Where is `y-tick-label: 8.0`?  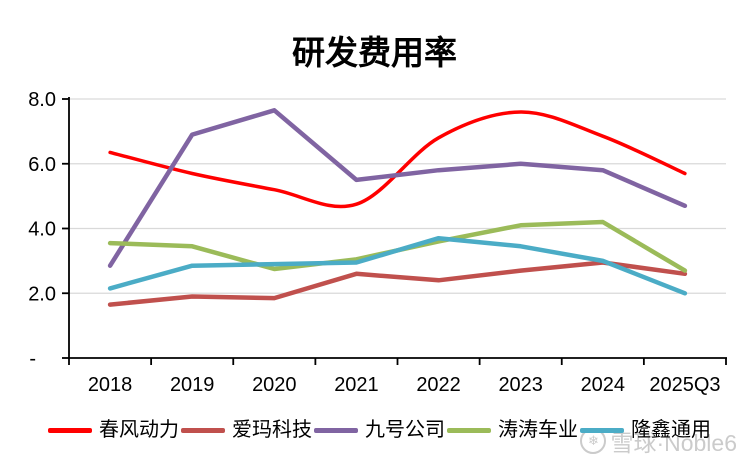 y-tick-label: 8.0 is located at coordinates (42, 100).